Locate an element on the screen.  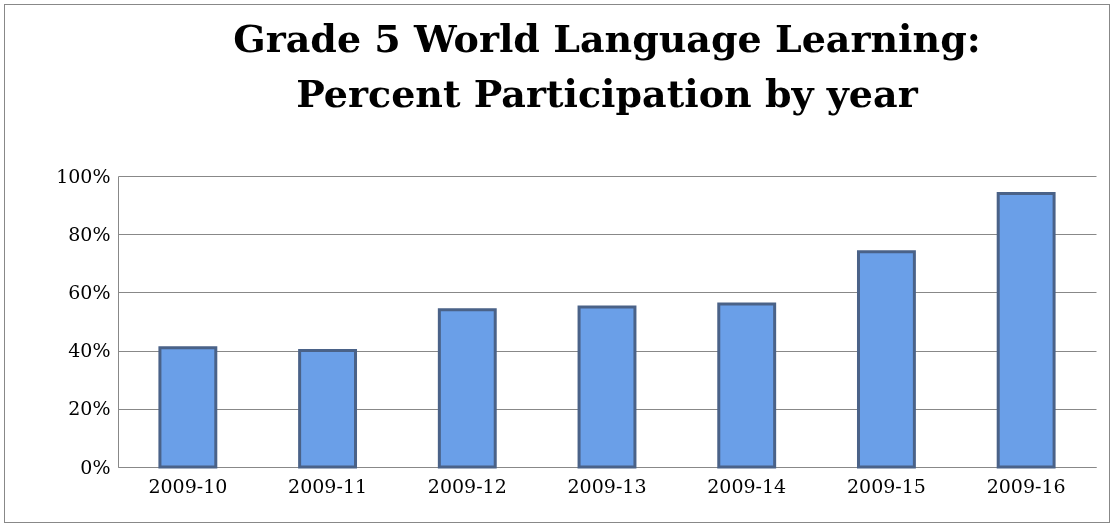
x-tick-label: 2009-15 is located at coordinates (886, 485).